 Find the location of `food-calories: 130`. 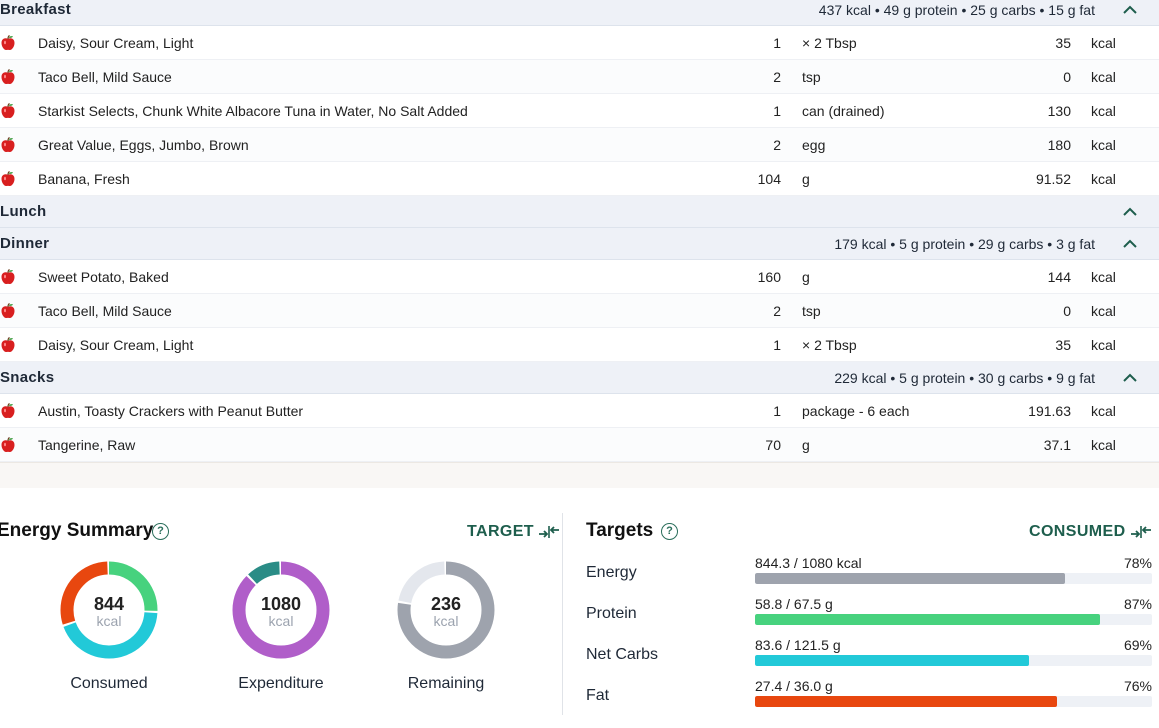

food-calories: 130 is located at coordinates (1059, 110).